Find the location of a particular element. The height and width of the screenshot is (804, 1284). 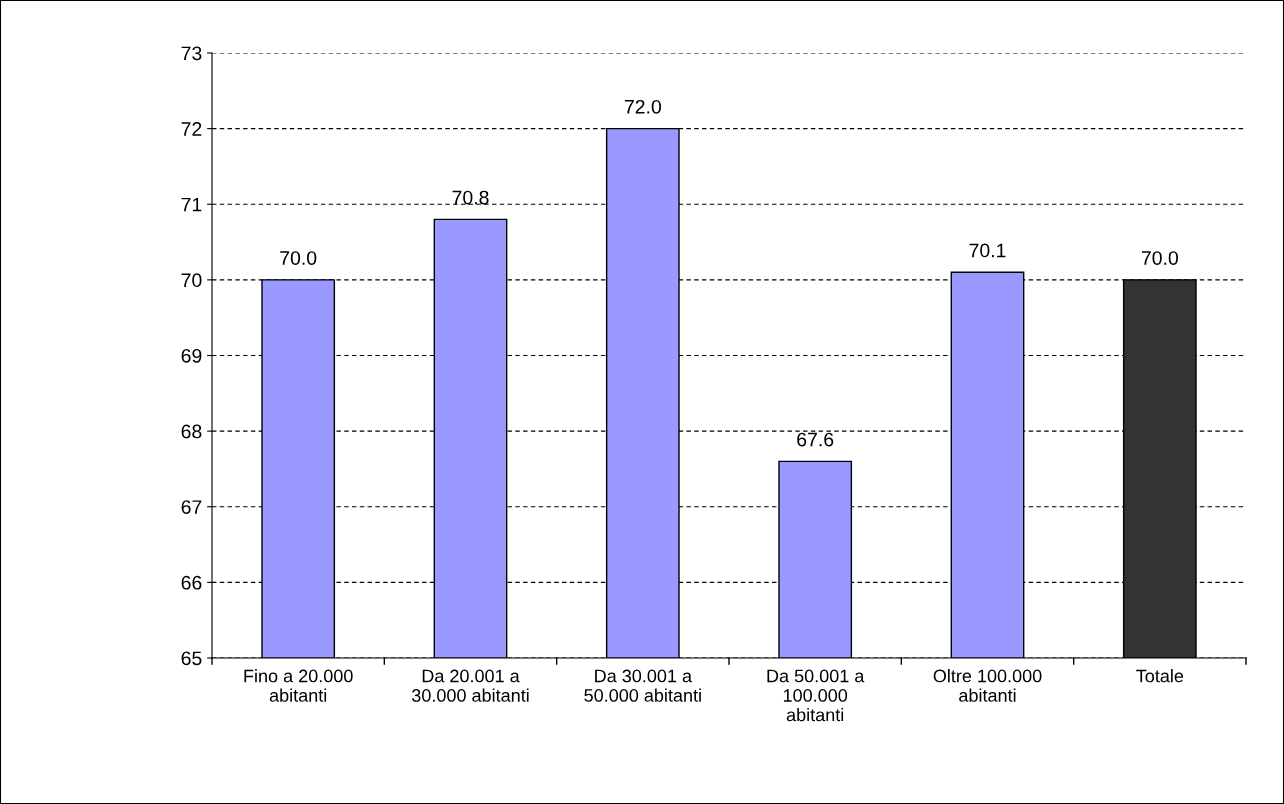

data-label: 67.6 is located at coordinates (815, 439).